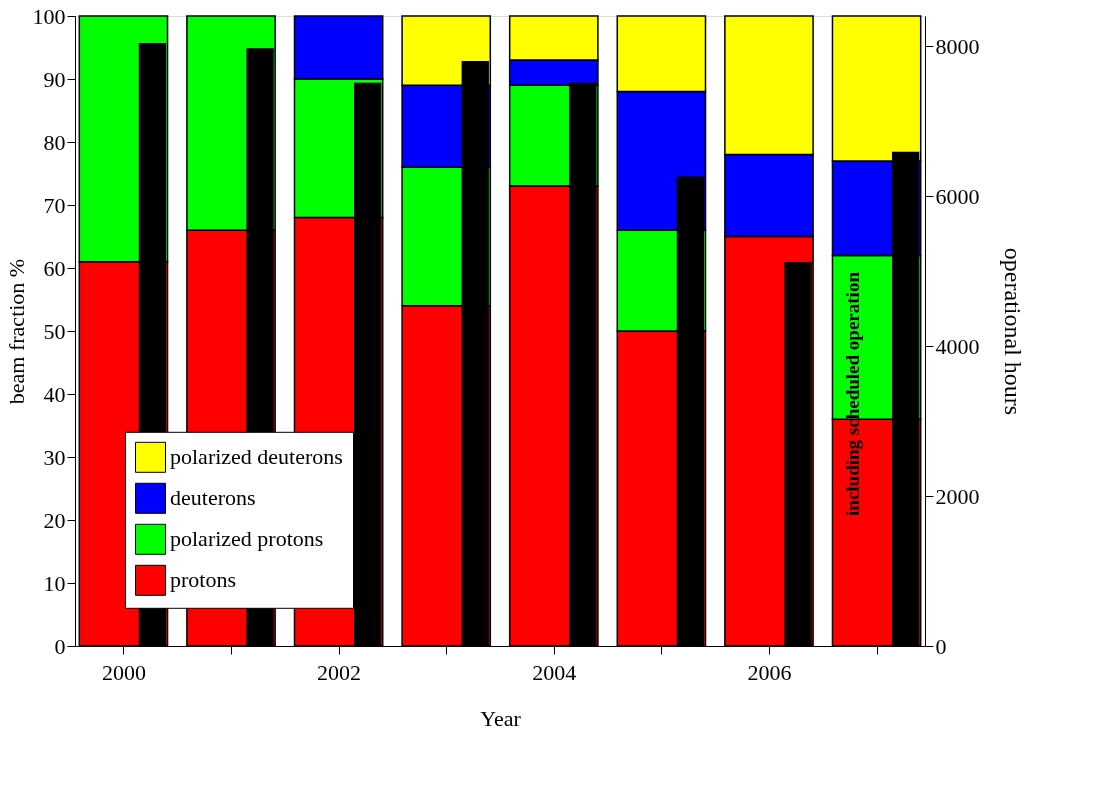 This screenshot has height=804, width=1111. Describe the element at coordinates (49, 16) in the screenshot. I see `y-tick-label: 100` at that location.